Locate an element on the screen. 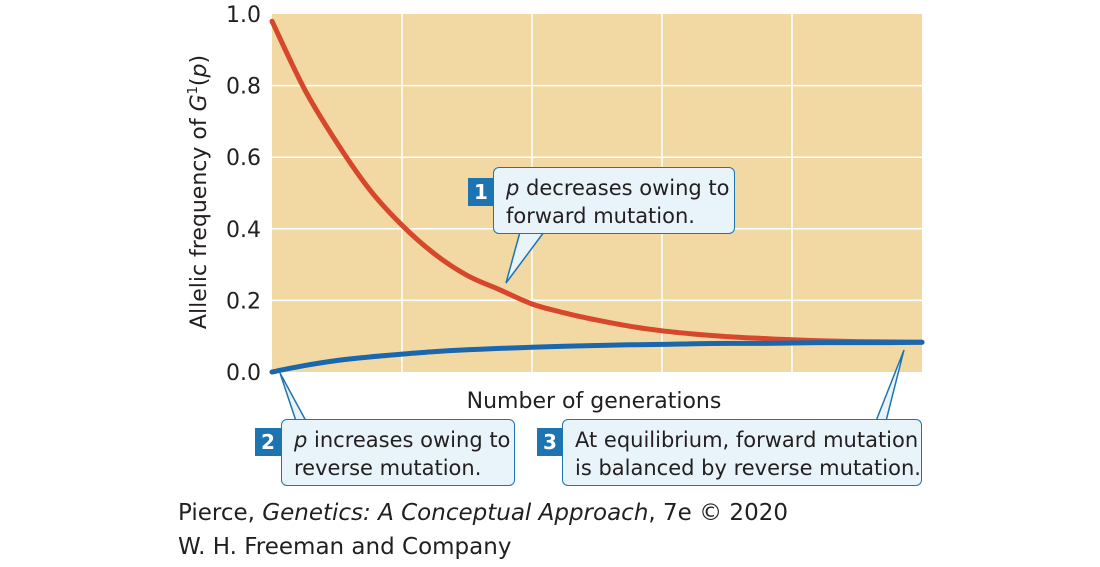 The image size is (1100, 567). y-tick-labels: 0.0 0.2 0.4 0.6 0.8 1.0 is located at coordinates (243, 194).